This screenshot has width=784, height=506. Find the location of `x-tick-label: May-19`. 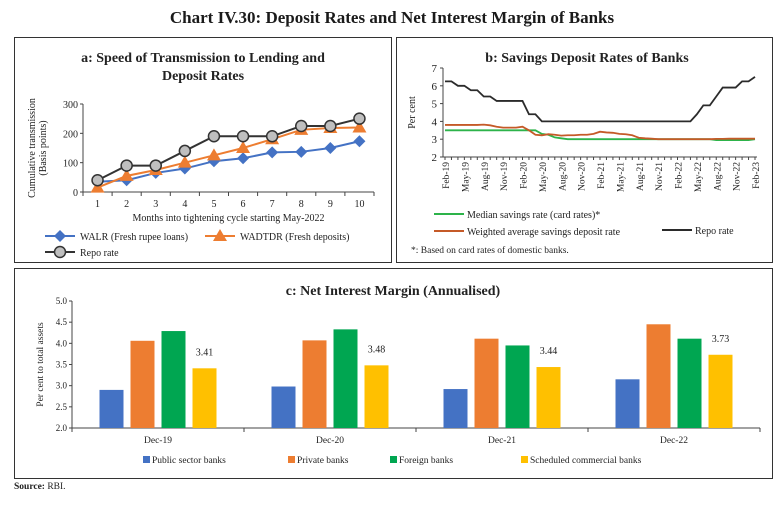

x-tick-label: May-19 is located at coordinates (466, 177).